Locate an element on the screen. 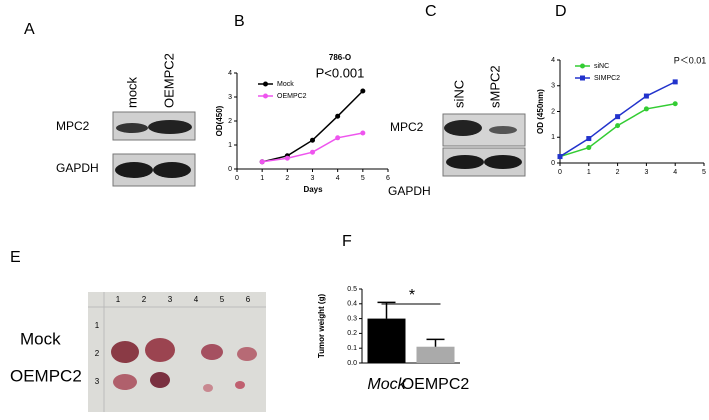  x-tick-label: Mock is located at coordinates (386, 384).